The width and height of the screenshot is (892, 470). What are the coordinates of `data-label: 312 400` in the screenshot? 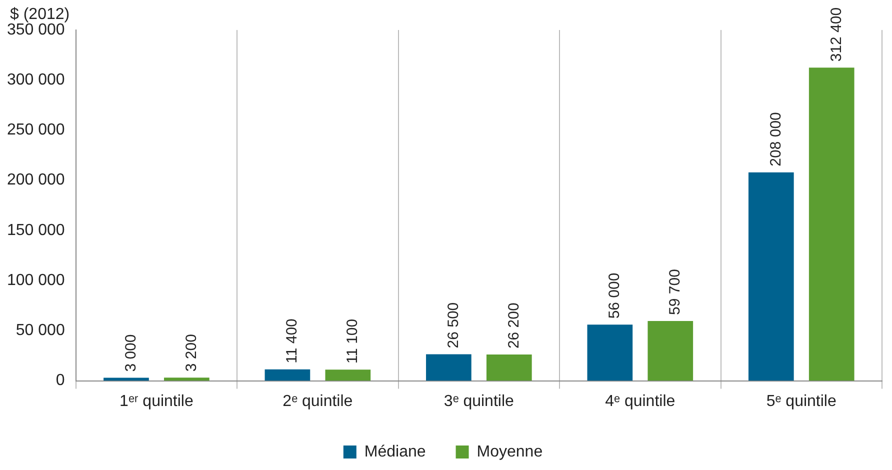 It's located at (836, 34).